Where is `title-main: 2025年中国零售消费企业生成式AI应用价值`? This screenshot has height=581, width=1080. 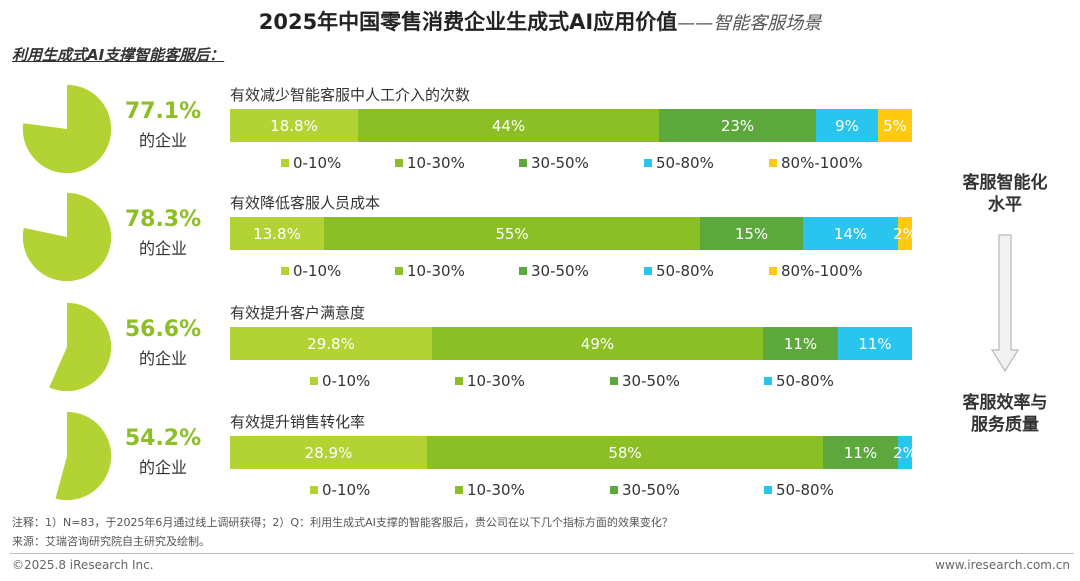
title-main: 2025年中国零售消费企业生成式AI应用价值 is located at coordinates (468, 22).